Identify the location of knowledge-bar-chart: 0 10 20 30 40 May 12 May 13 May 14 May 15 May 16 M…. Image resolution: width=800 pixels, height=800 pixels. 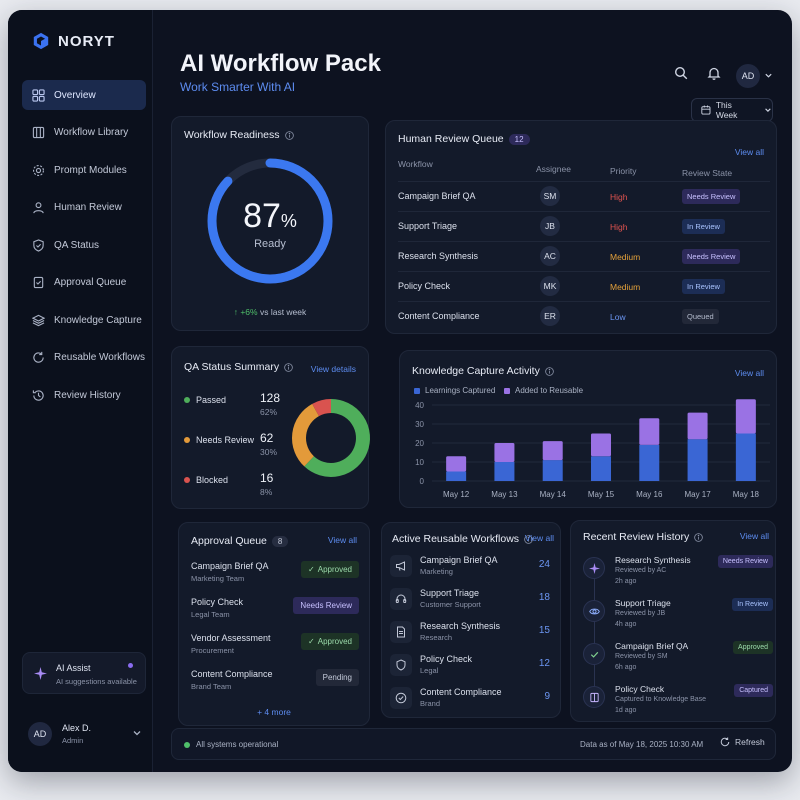
(592, 449).